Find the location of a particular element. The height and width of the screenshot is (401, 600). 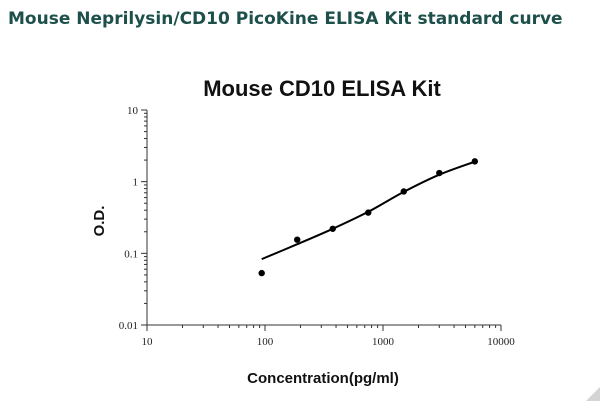

x-tick-label: 100 is located at coordinates (265, 342).